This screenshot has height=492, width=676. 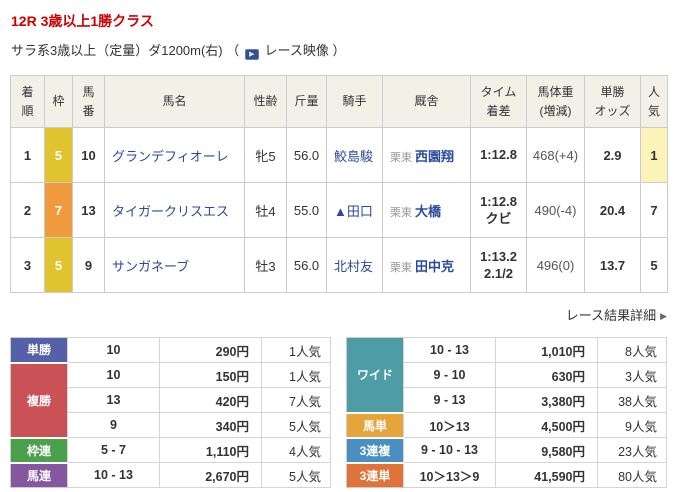 I want to click on jockey-link: ▲田口, so click(x=353, y=211).